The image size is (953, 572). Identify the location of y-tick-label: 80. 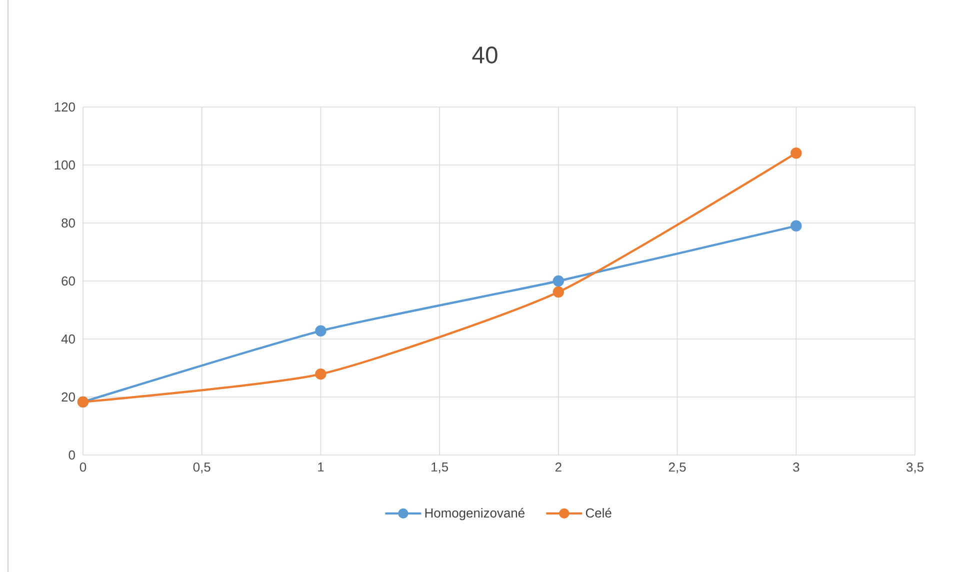
(68, 223).